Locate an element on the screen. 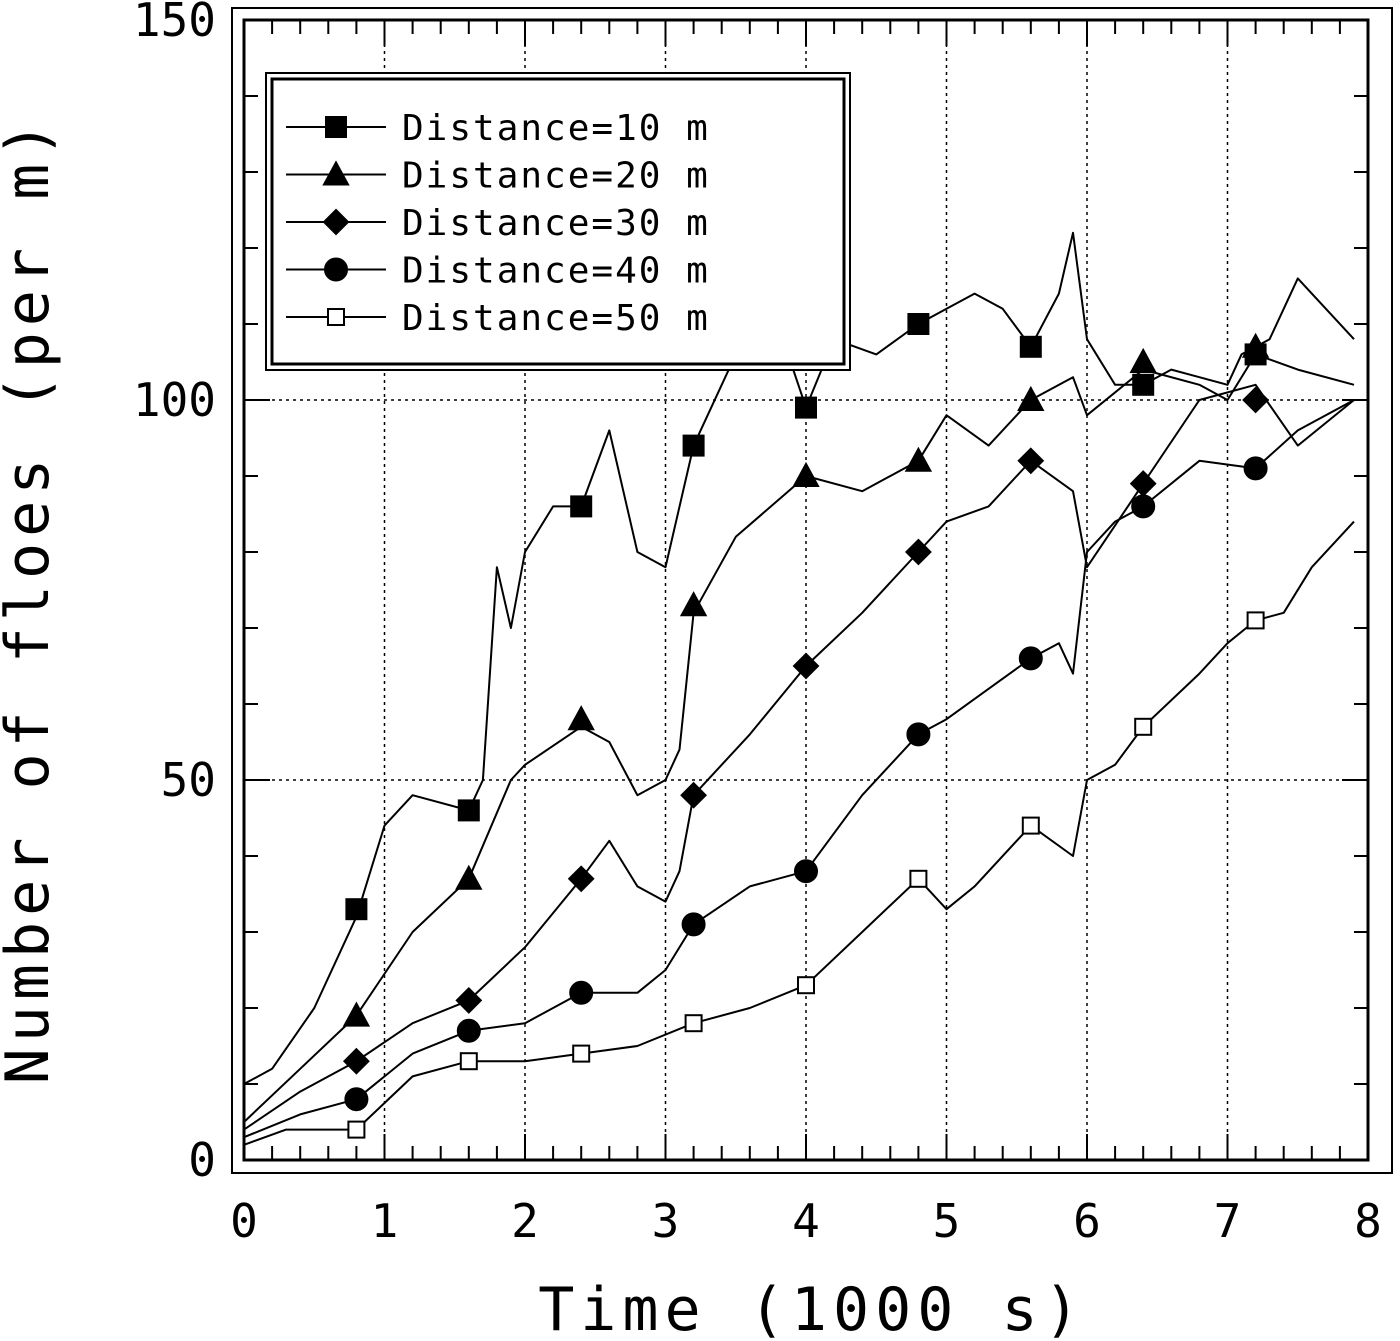 This screenshot has height=1341, width=1400. y-tick-label: 150 is located at coordinates (174, 23).